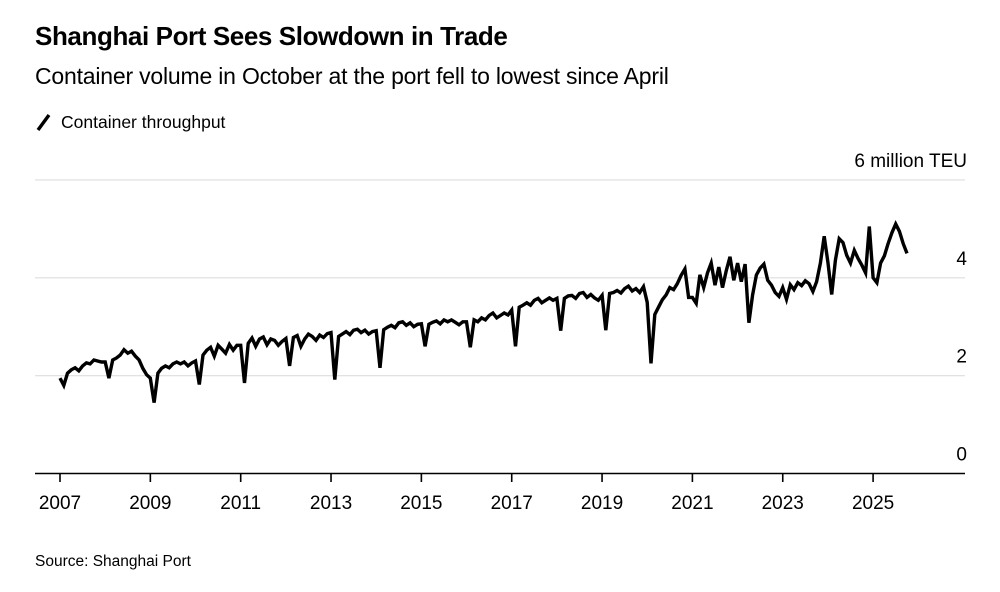  Describe the element at coordinates (961, 455) in the screenshot. I see `y-axis-tick-label: 0` at that location.